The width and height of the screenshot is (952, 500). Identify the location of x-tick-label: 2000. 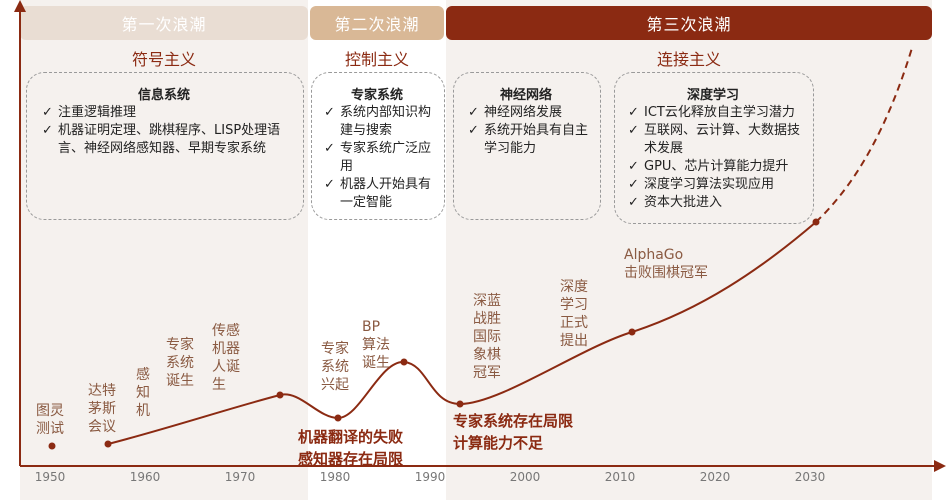
(525, 477).